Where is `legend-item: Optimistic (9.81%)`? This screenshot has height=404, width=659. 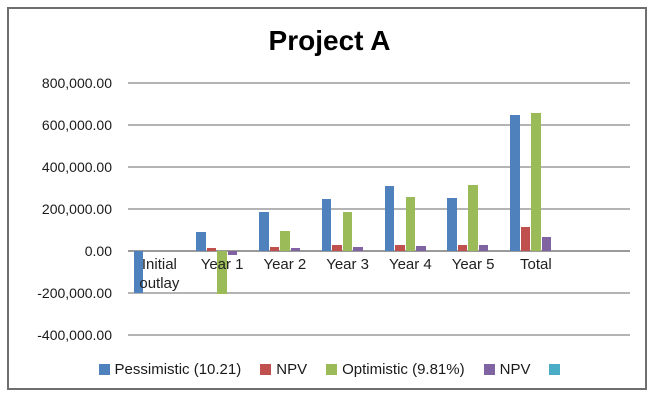 legend-item: Optimistic (9.81%) is located at coordinates (395, 369).